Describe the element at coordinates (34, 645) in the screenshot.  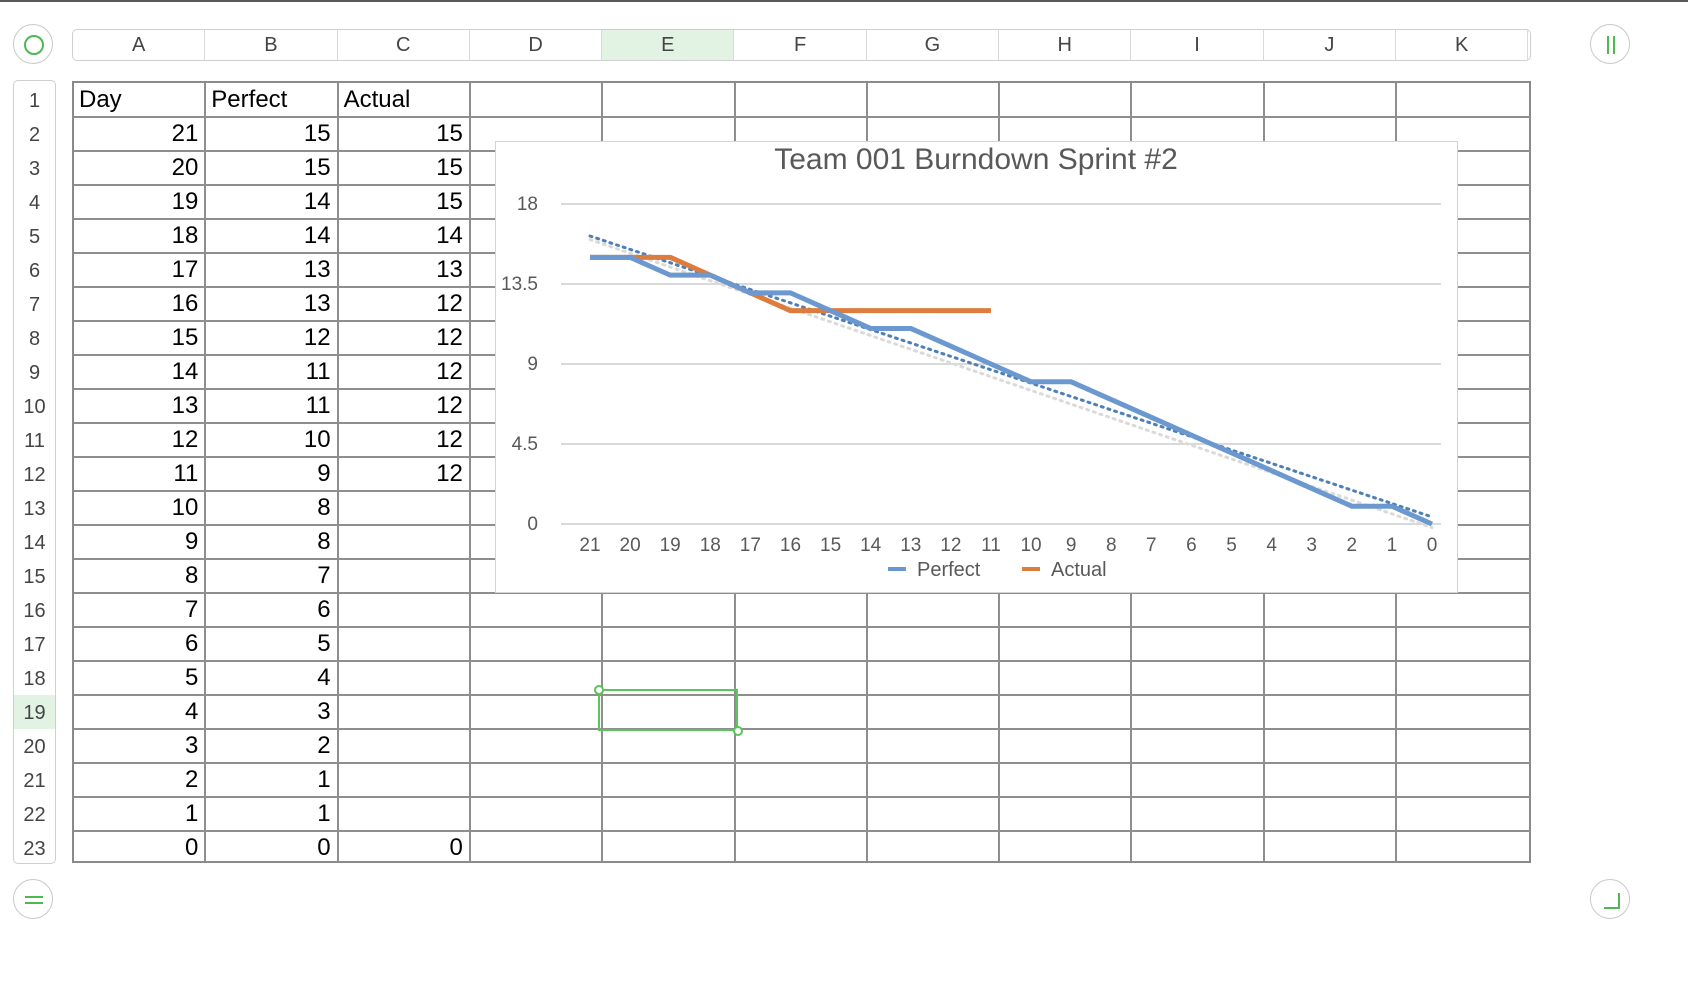
I see `row-header-17: 17` at that location.